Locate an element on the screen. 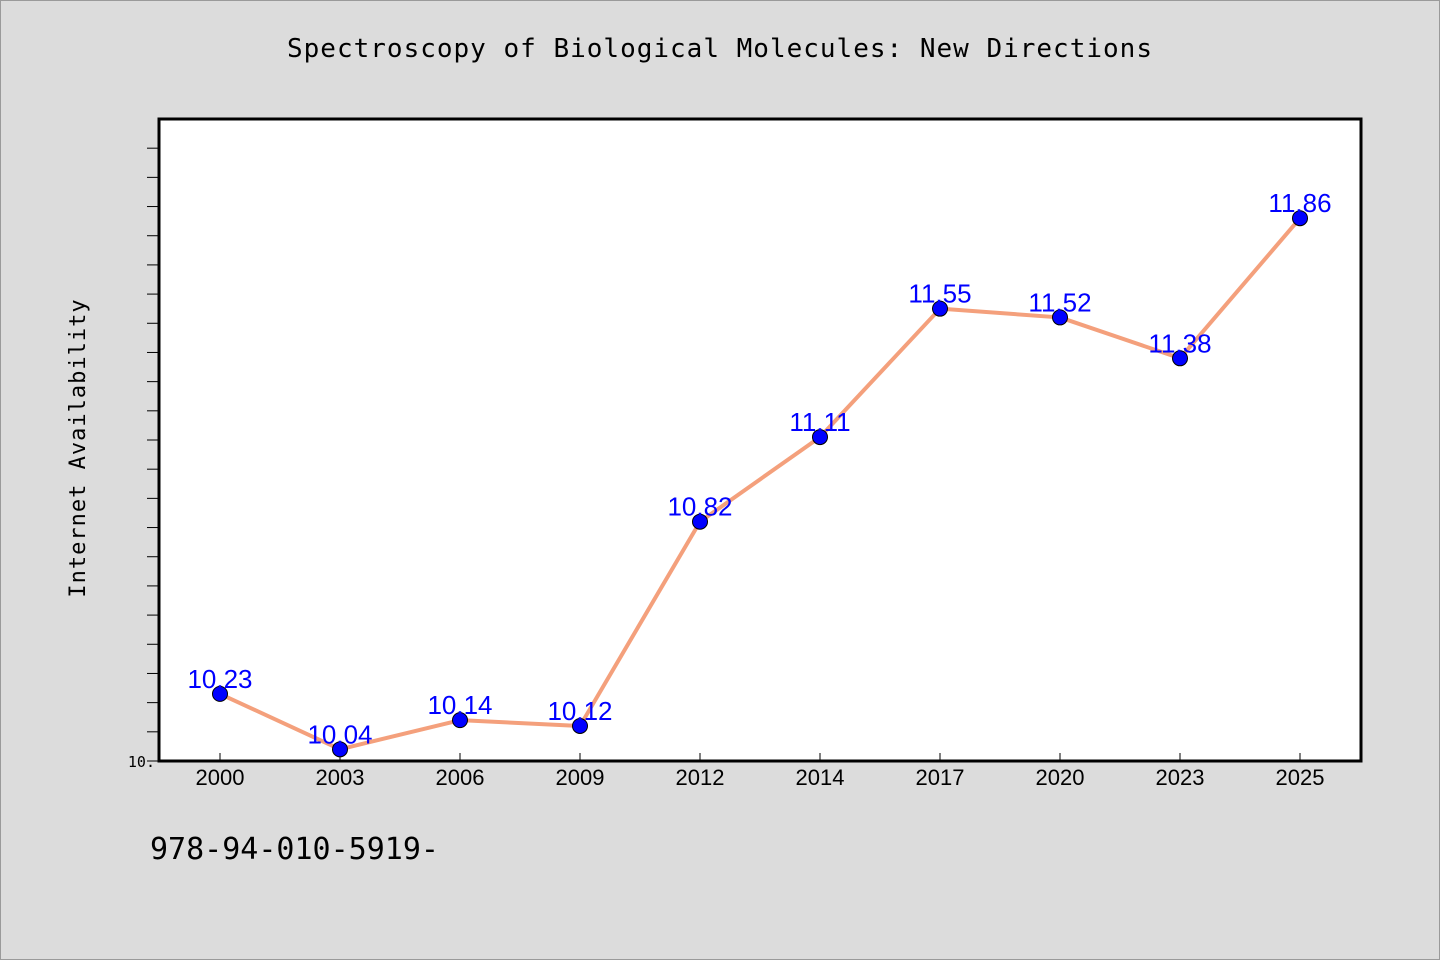 Image resolution: width=1440 pixels, height=960 pixels. data-label: 10.12 is located at coordinates (579, 711).